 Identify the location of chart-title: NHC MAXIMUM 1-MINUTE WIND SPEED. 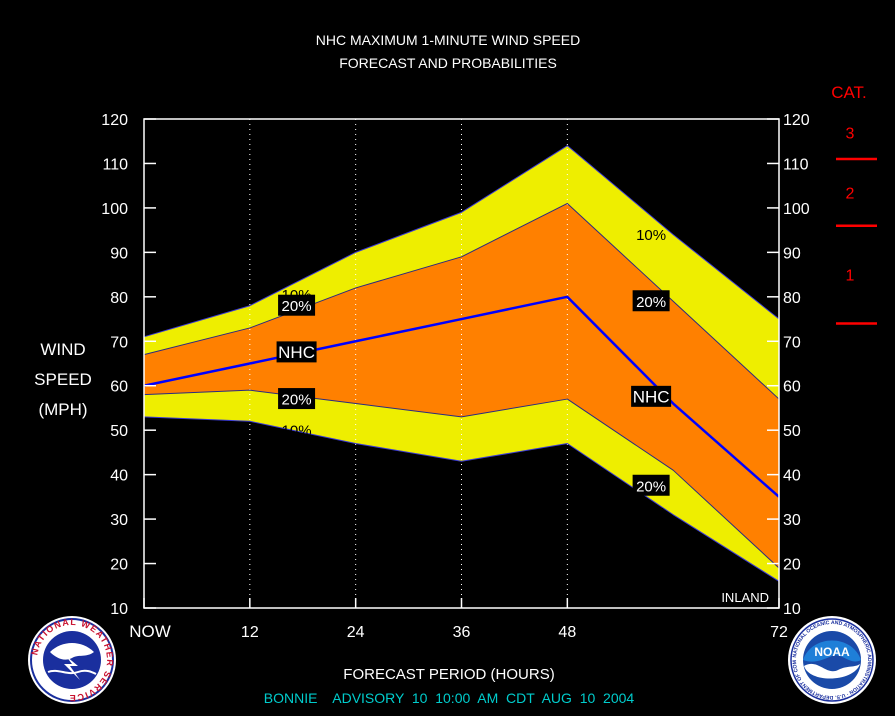
(448, 40).